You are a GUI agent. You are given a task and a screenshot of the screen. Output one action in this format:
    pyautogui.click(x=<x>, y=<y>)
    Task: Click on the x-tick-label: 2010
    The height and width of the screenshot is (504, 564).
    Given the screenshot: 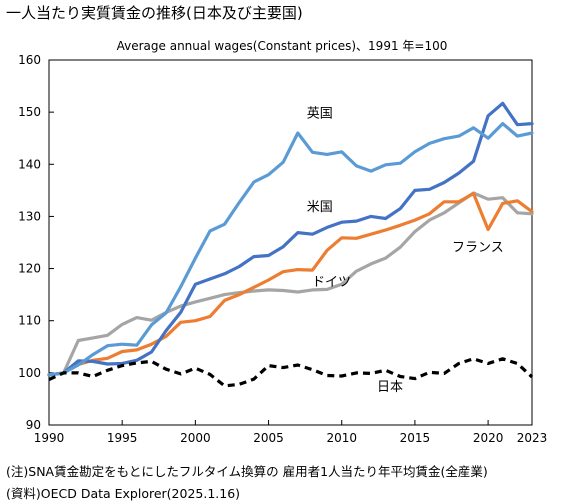 What is the action you would take?
    pyautogui.click(x=341, y=438)
    